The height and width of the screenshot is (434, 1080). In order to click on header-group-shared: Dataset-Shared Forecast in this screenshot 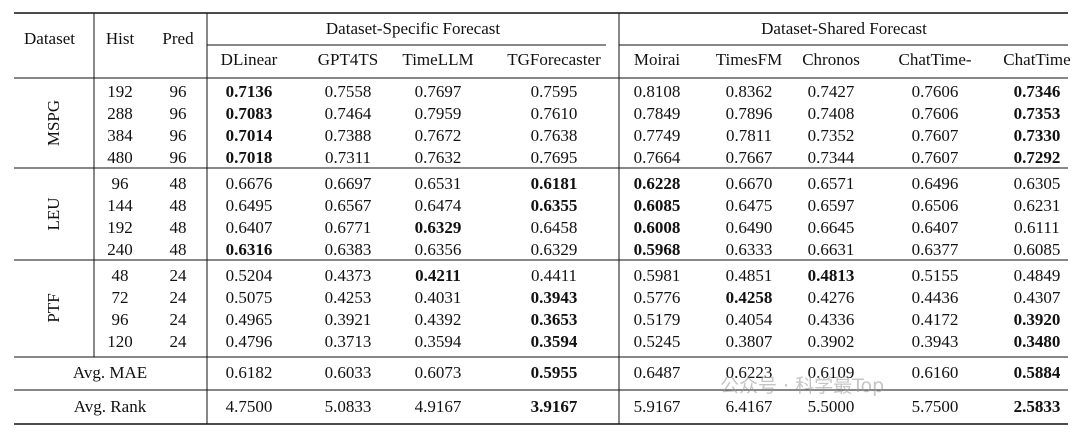, I will do `click(844, 28)`.